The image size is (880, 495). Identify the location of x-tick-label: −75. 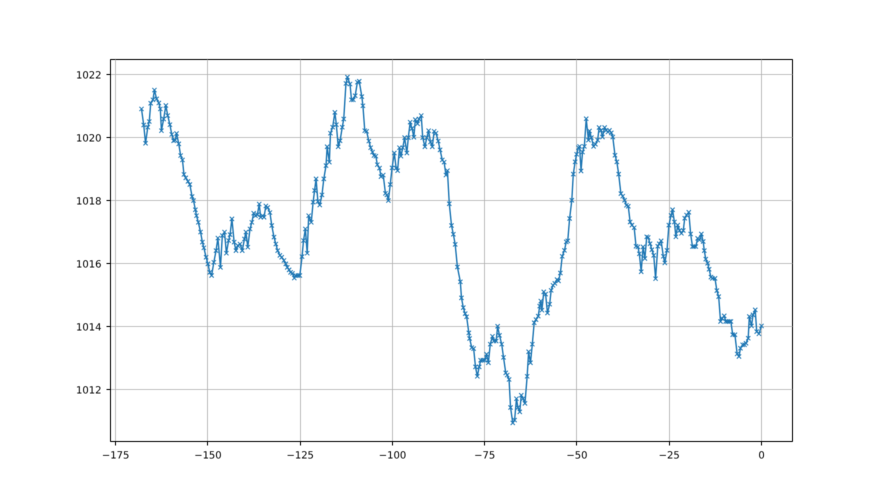
(485, 456).